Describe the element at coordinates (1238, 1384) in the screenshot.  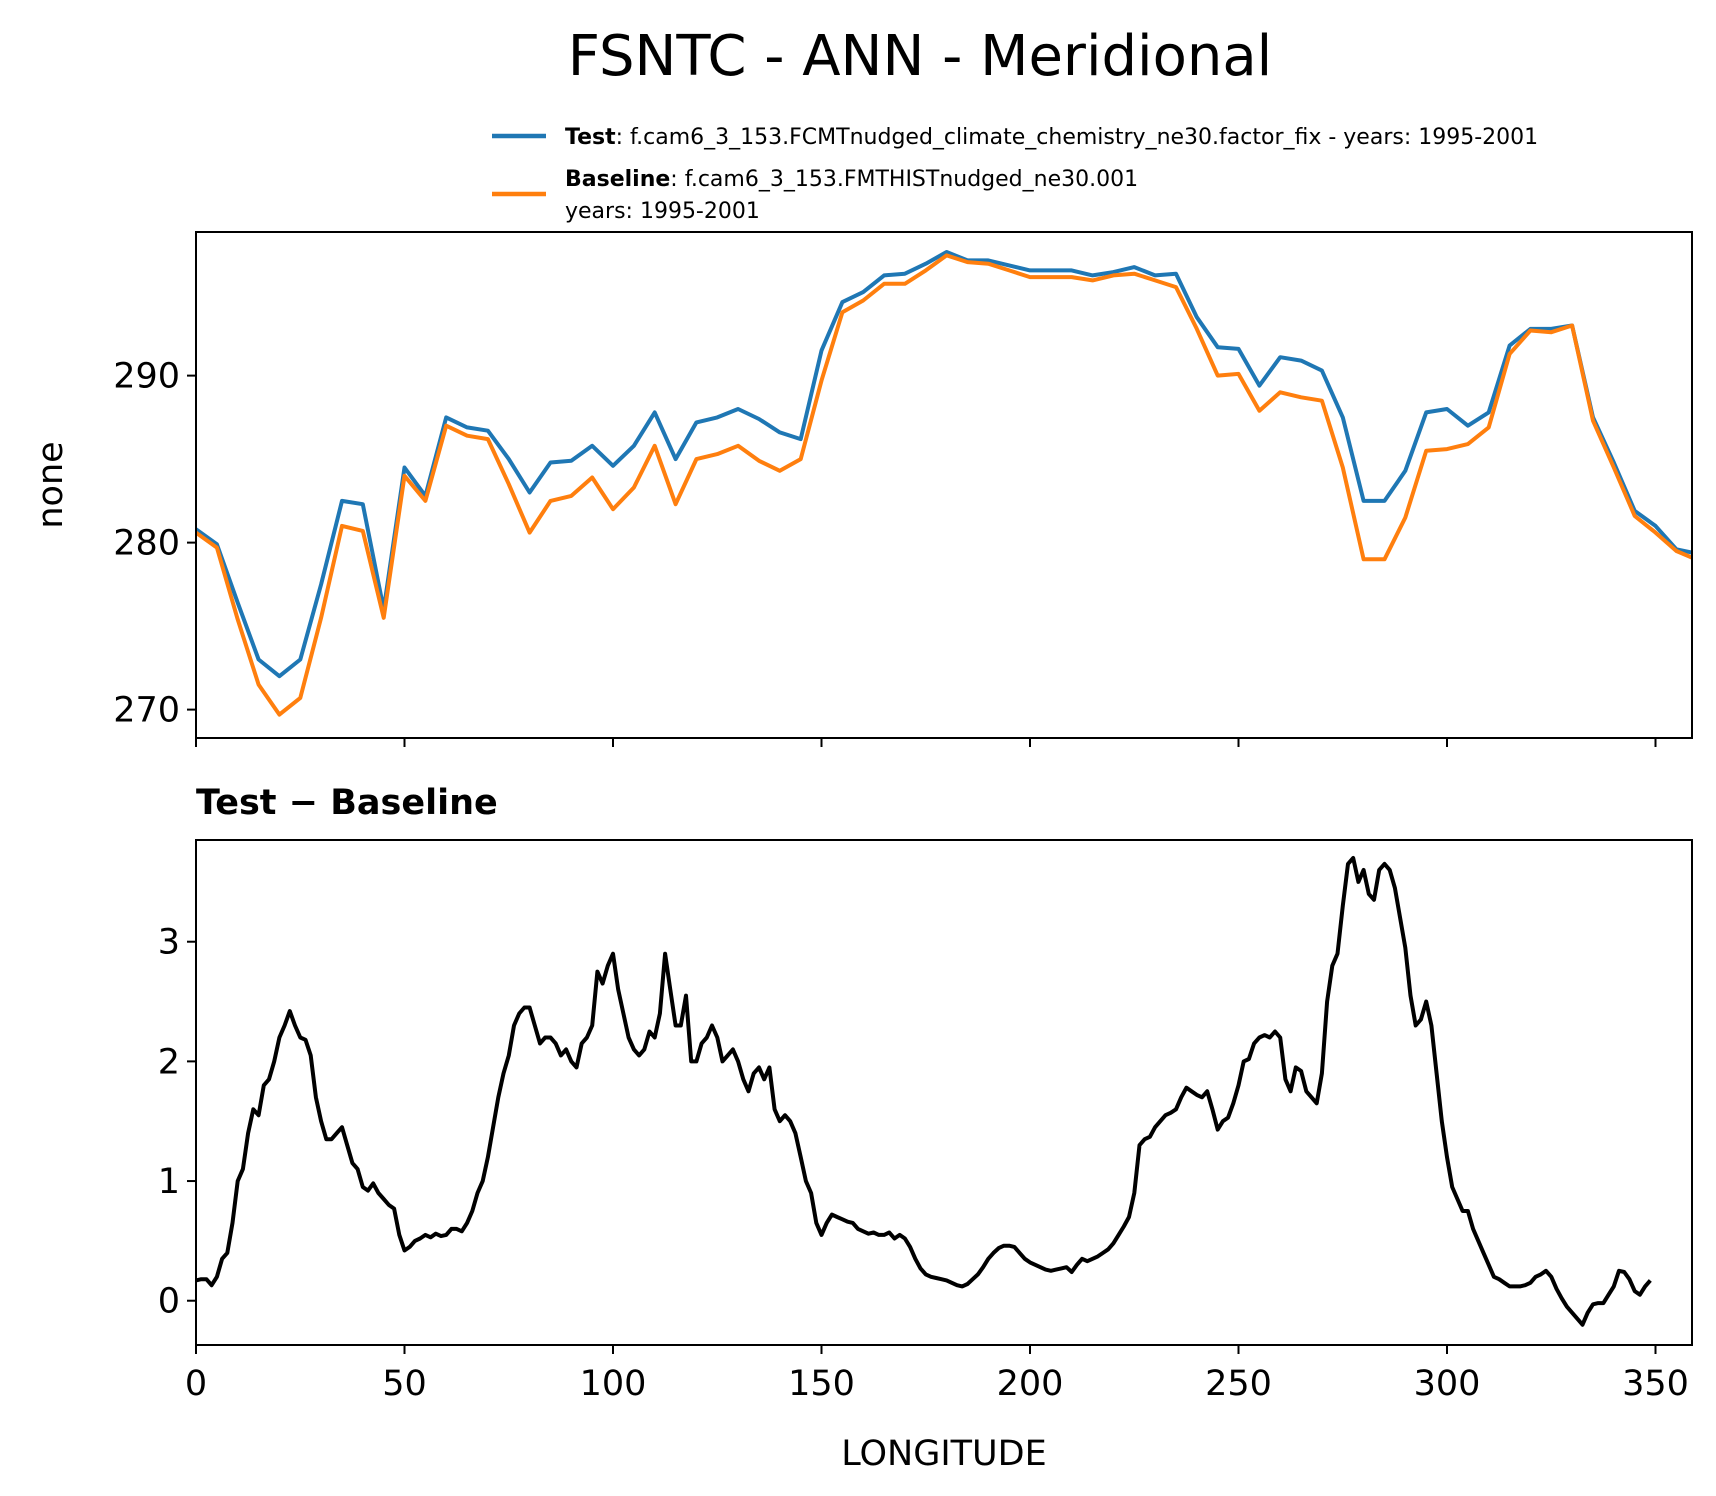
I see `x-tick-label: 250` at that location.